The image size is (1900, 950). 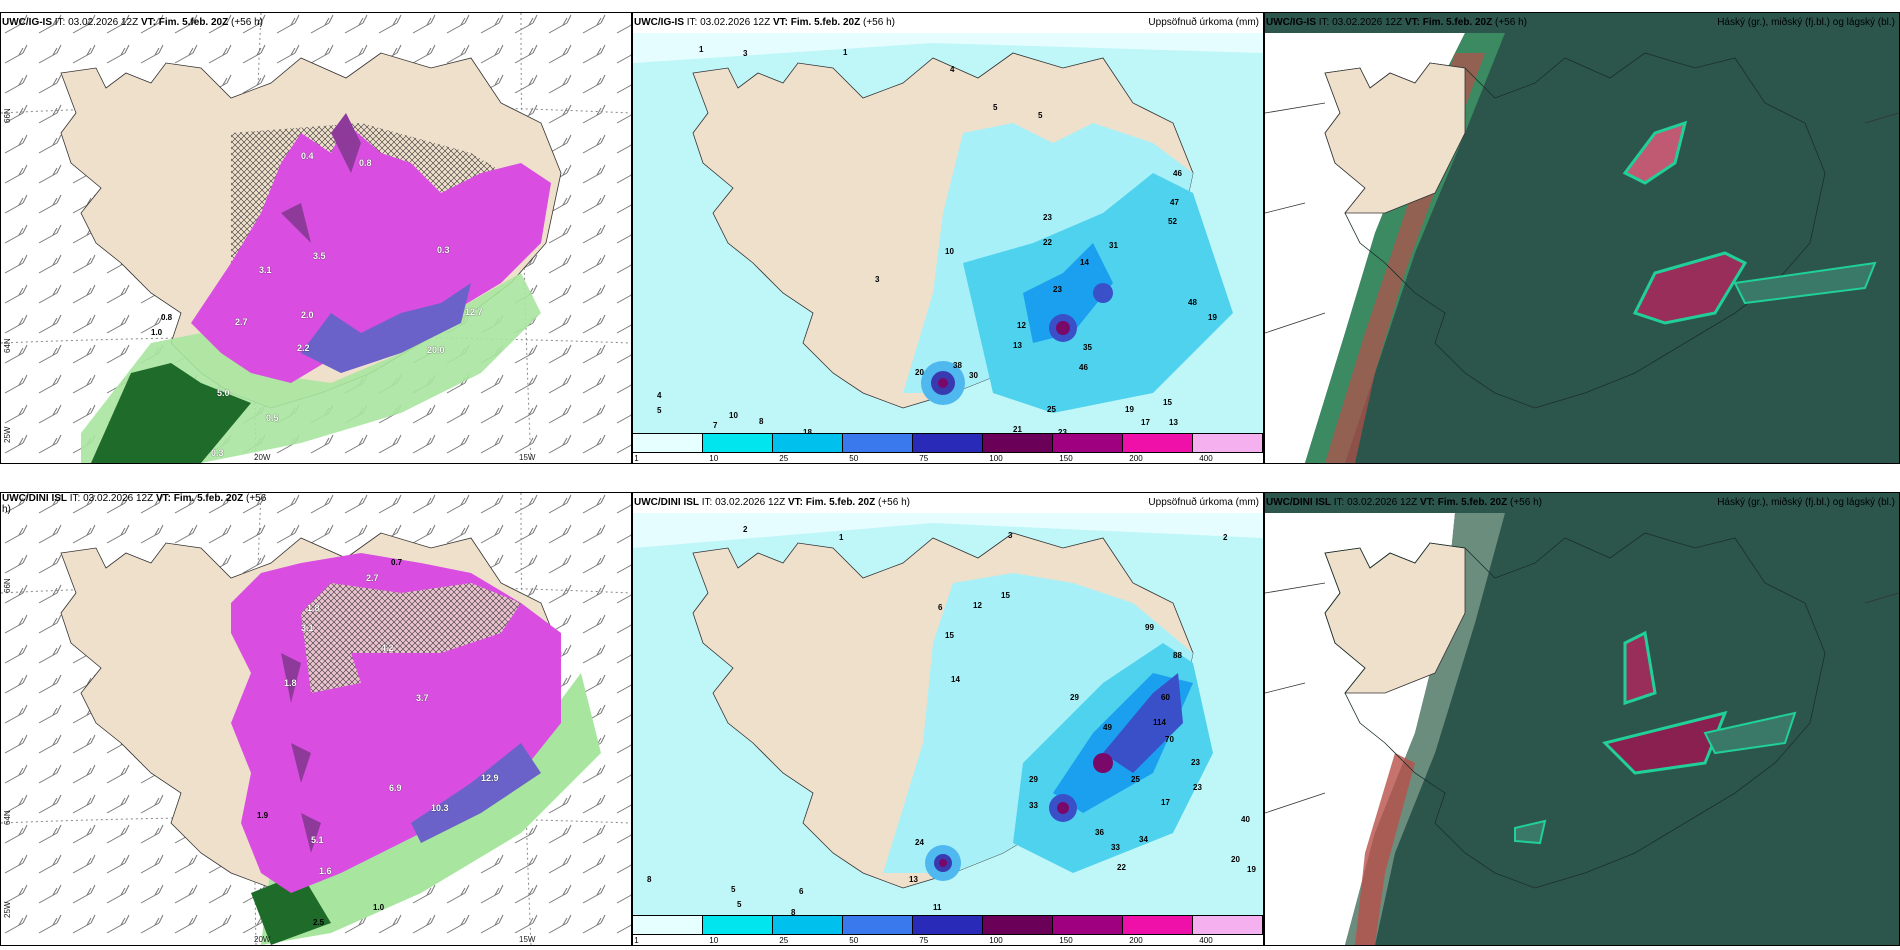 What do you see at coordinates (919, 372) in the screenshot?
I see `value-label: 20` at bounding box center [919, 372].